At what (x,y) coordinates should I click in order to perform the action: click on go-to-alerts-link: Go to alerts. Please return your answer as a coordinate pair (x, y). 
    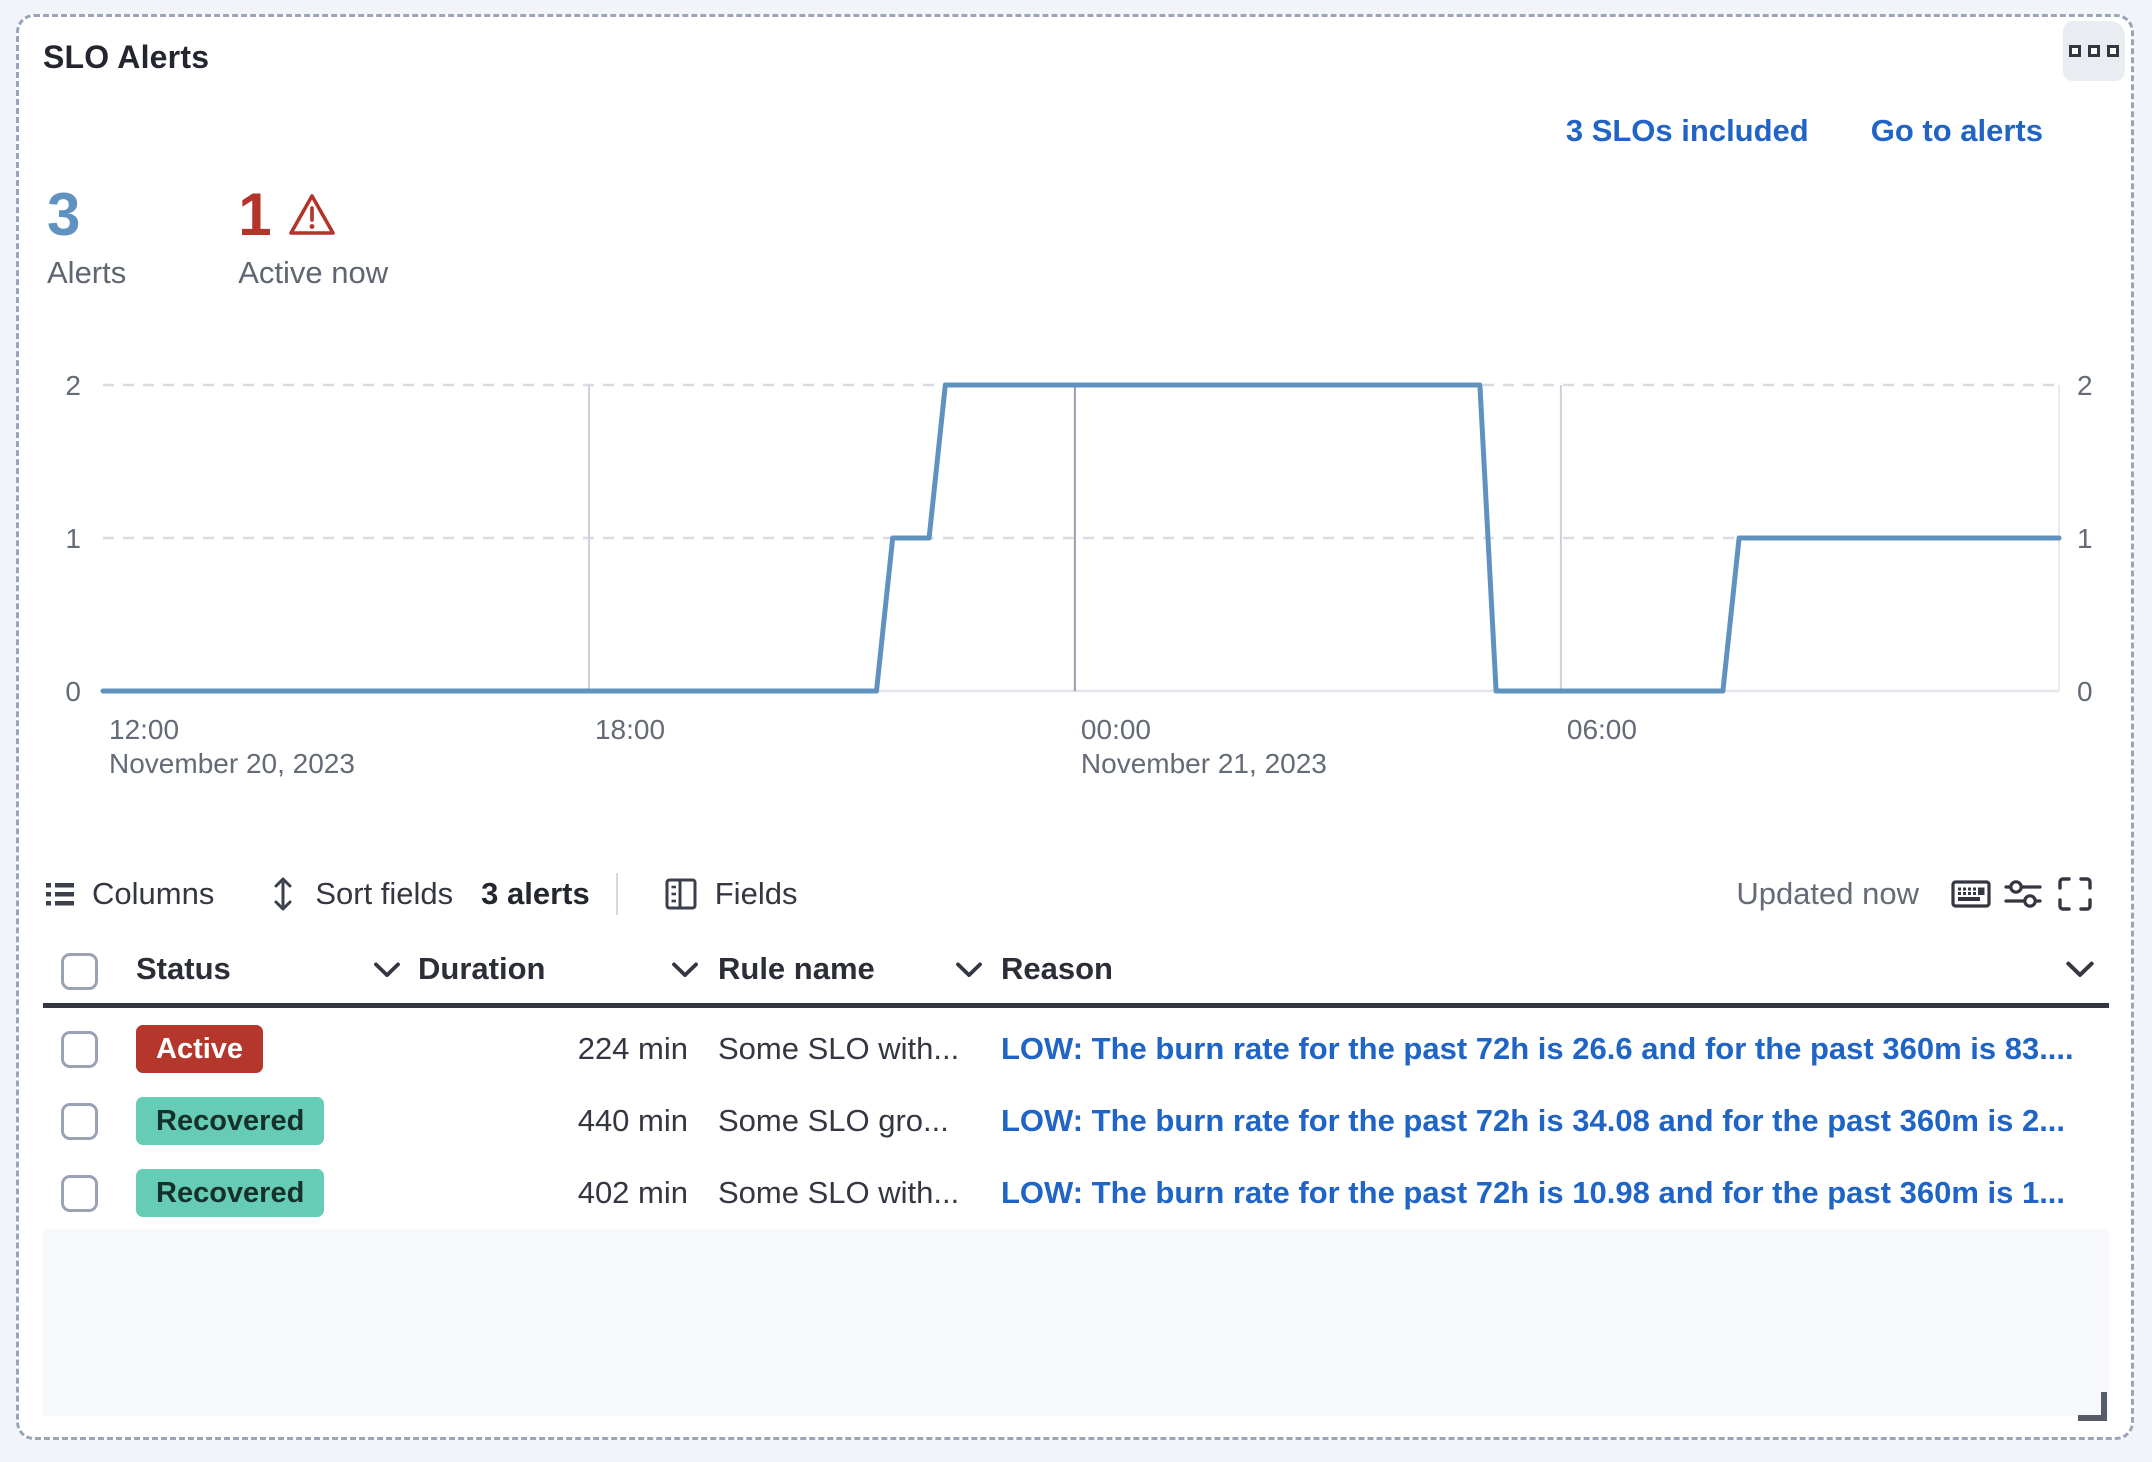
    Looking at the image, I should click on (1956, 130).